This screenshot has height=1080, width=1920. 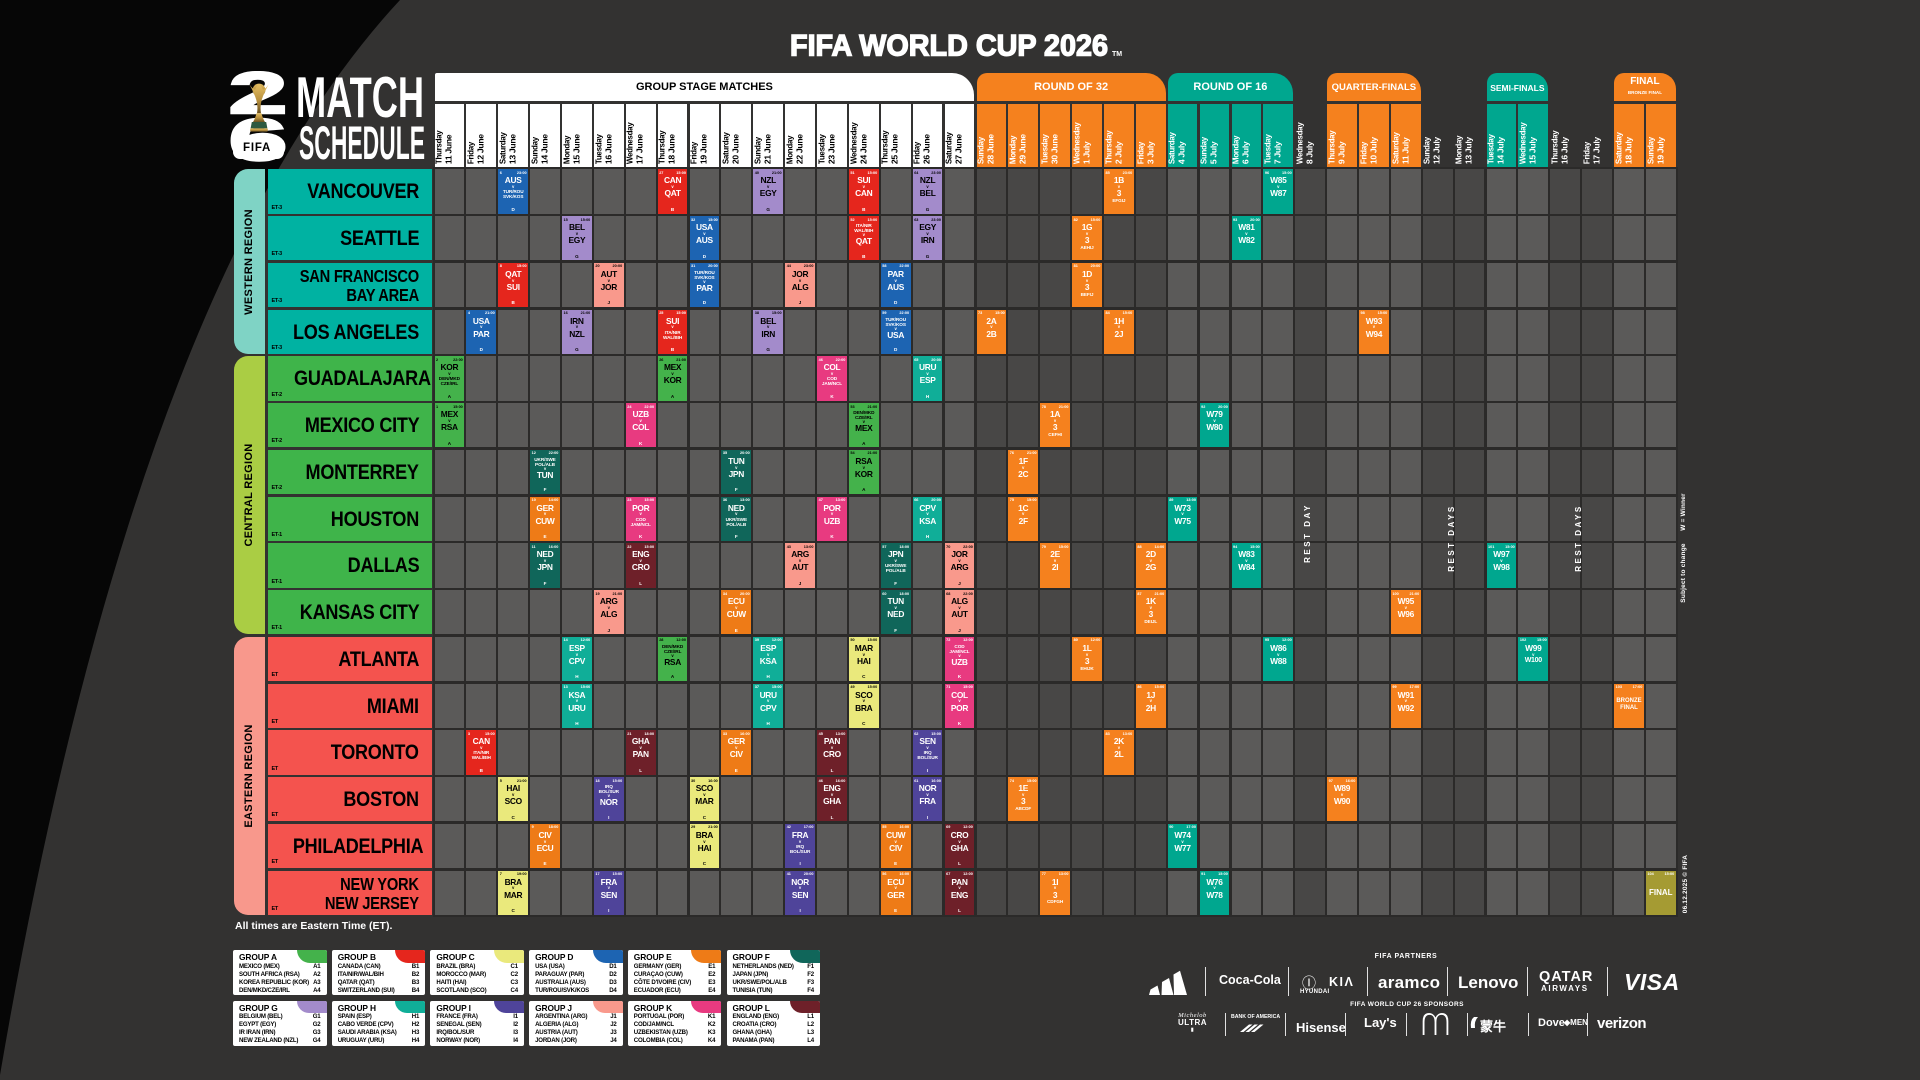 I want to click on svg-text: TM, so click(x=1117, y=54).